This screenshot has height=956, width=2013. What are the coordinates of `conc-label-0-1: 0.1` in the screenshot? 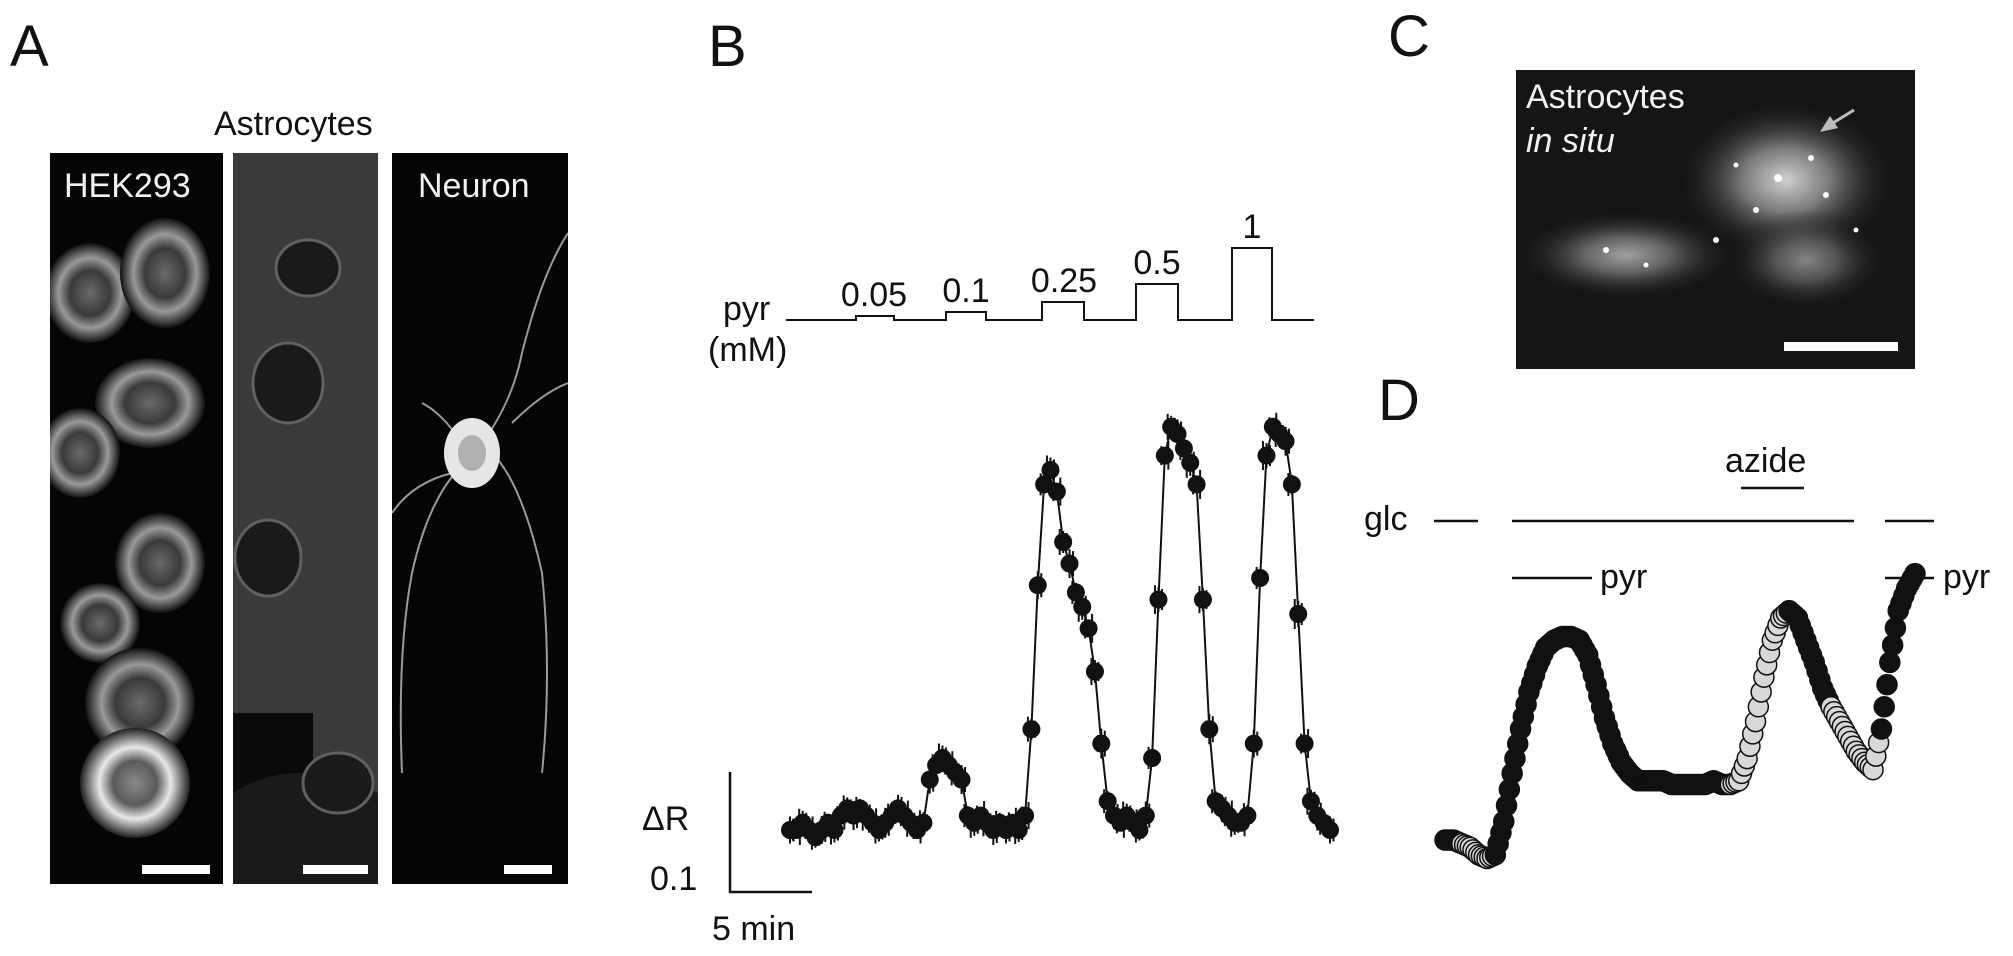 It's located at (965, 291).